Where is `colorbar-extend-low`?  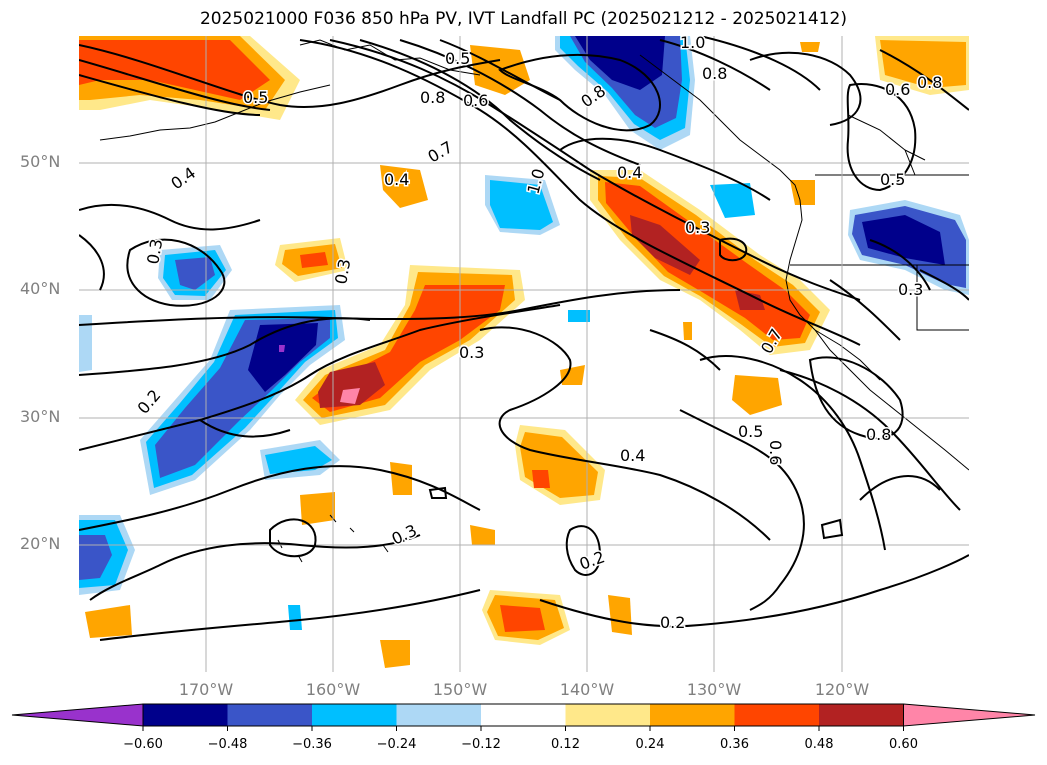 colorbar-extend-low is located at coordinates (77, 715).